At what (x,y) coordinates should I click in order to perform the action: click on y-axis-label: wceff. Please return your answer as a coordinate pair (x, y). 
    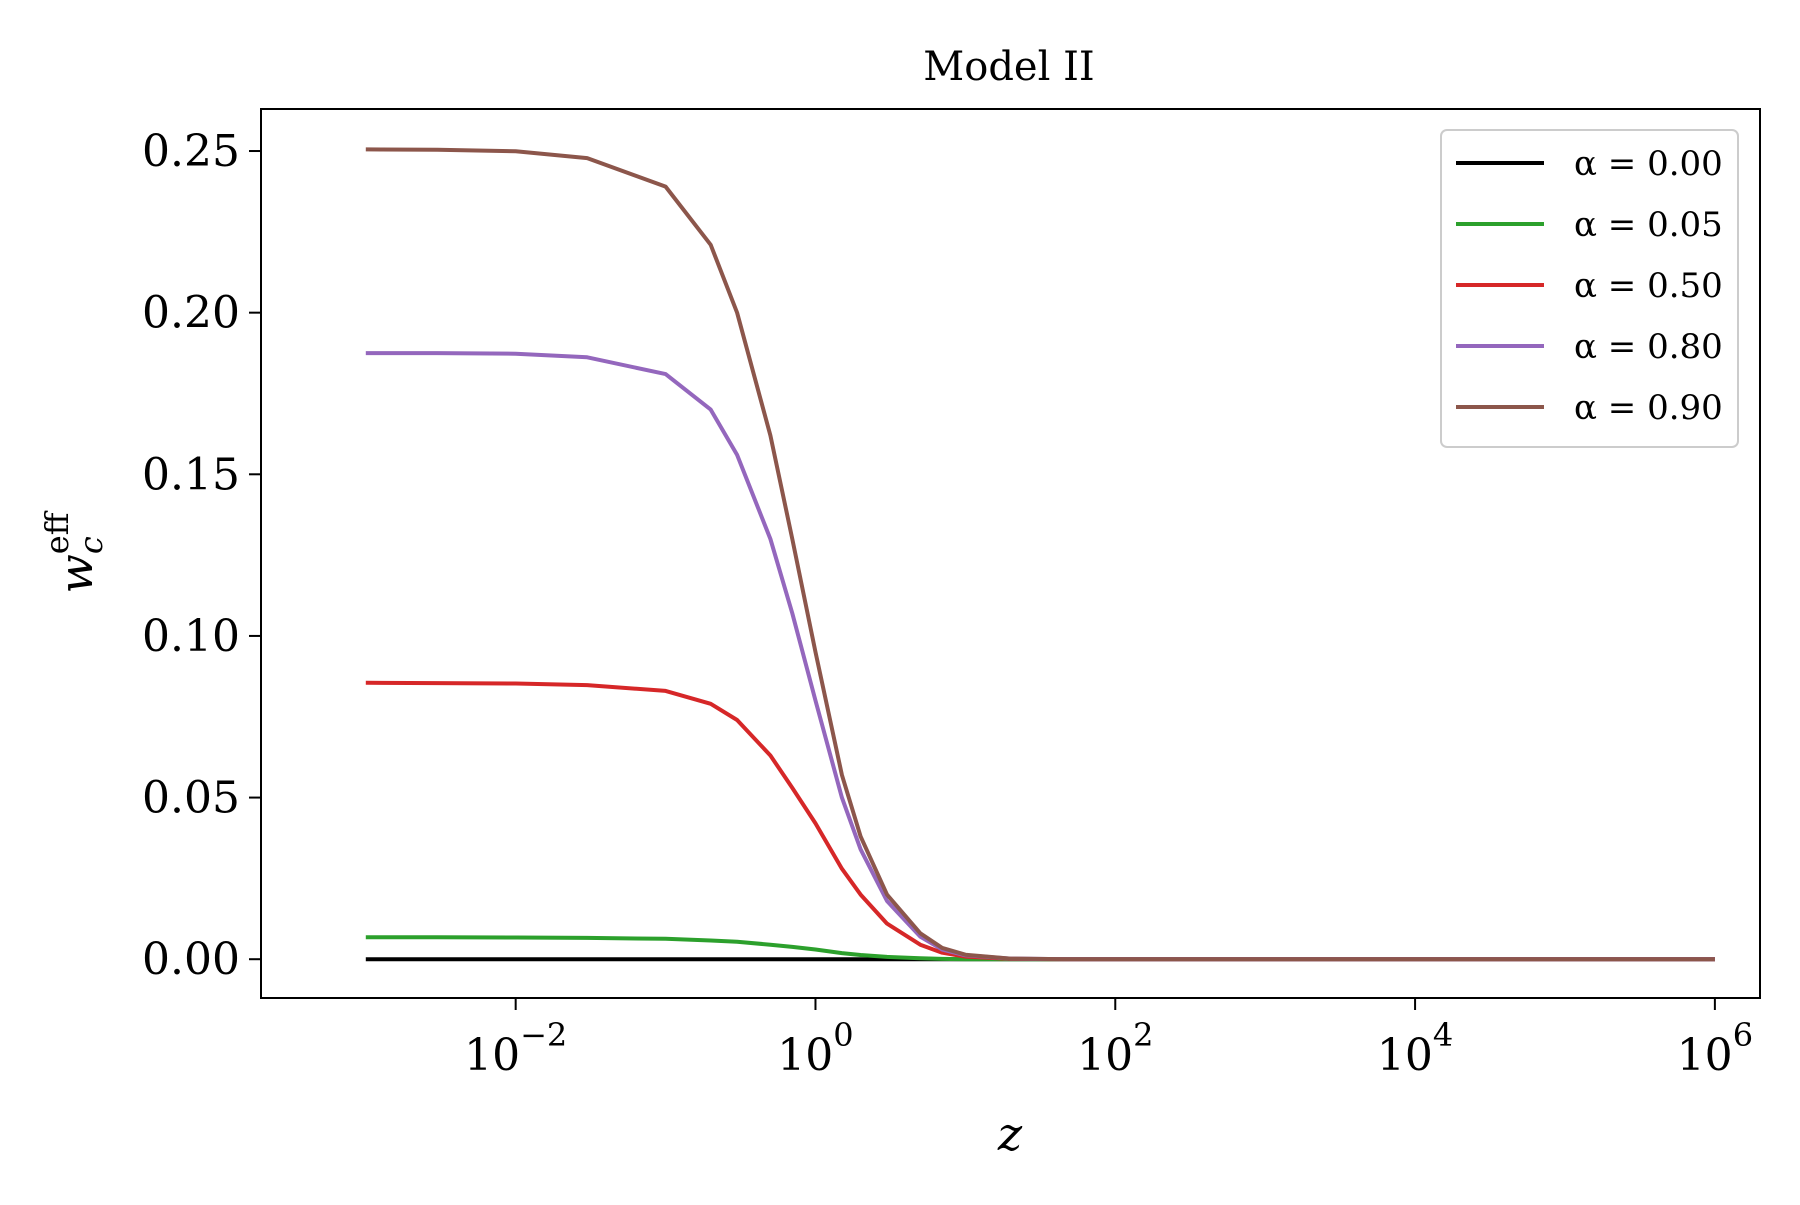
    Looking at the image, I should click on (74, 551).